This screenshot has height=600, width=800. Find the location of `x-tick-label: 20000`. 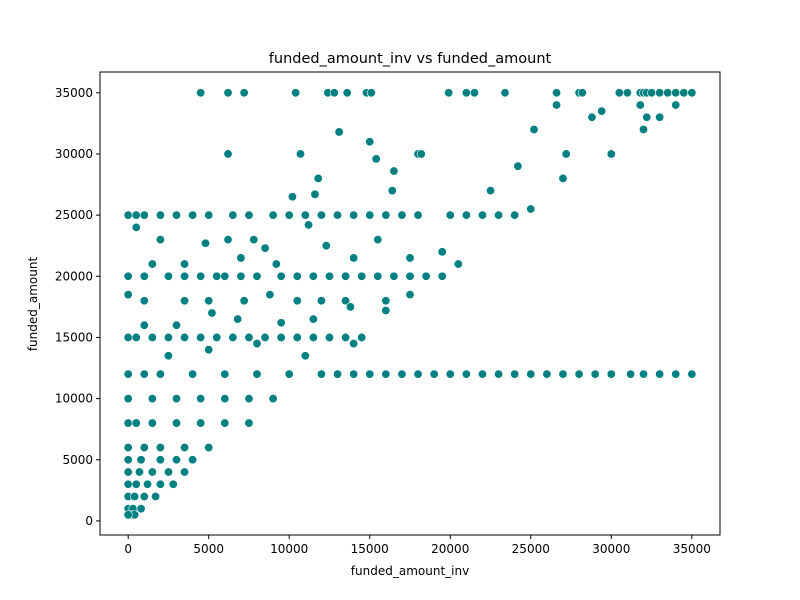

x-tick-label: 20000 is located at coordinates (450, 549).